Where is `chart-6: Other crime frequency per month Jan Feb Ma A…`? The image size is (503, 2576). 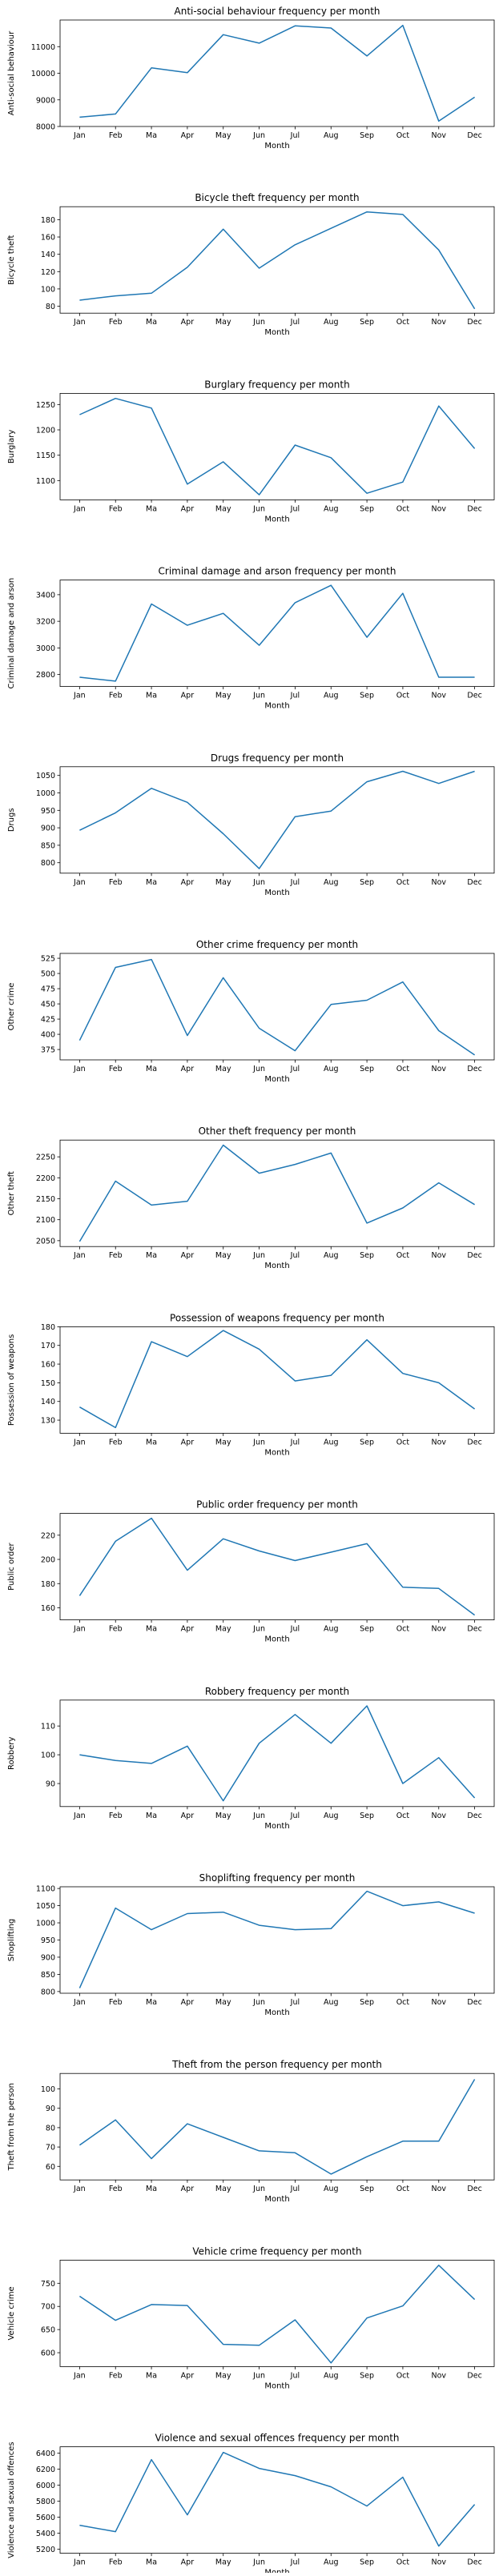
chart-6: Other crime frequency per month Jan Feb Ma A… is located at coordinates (251, 1012).